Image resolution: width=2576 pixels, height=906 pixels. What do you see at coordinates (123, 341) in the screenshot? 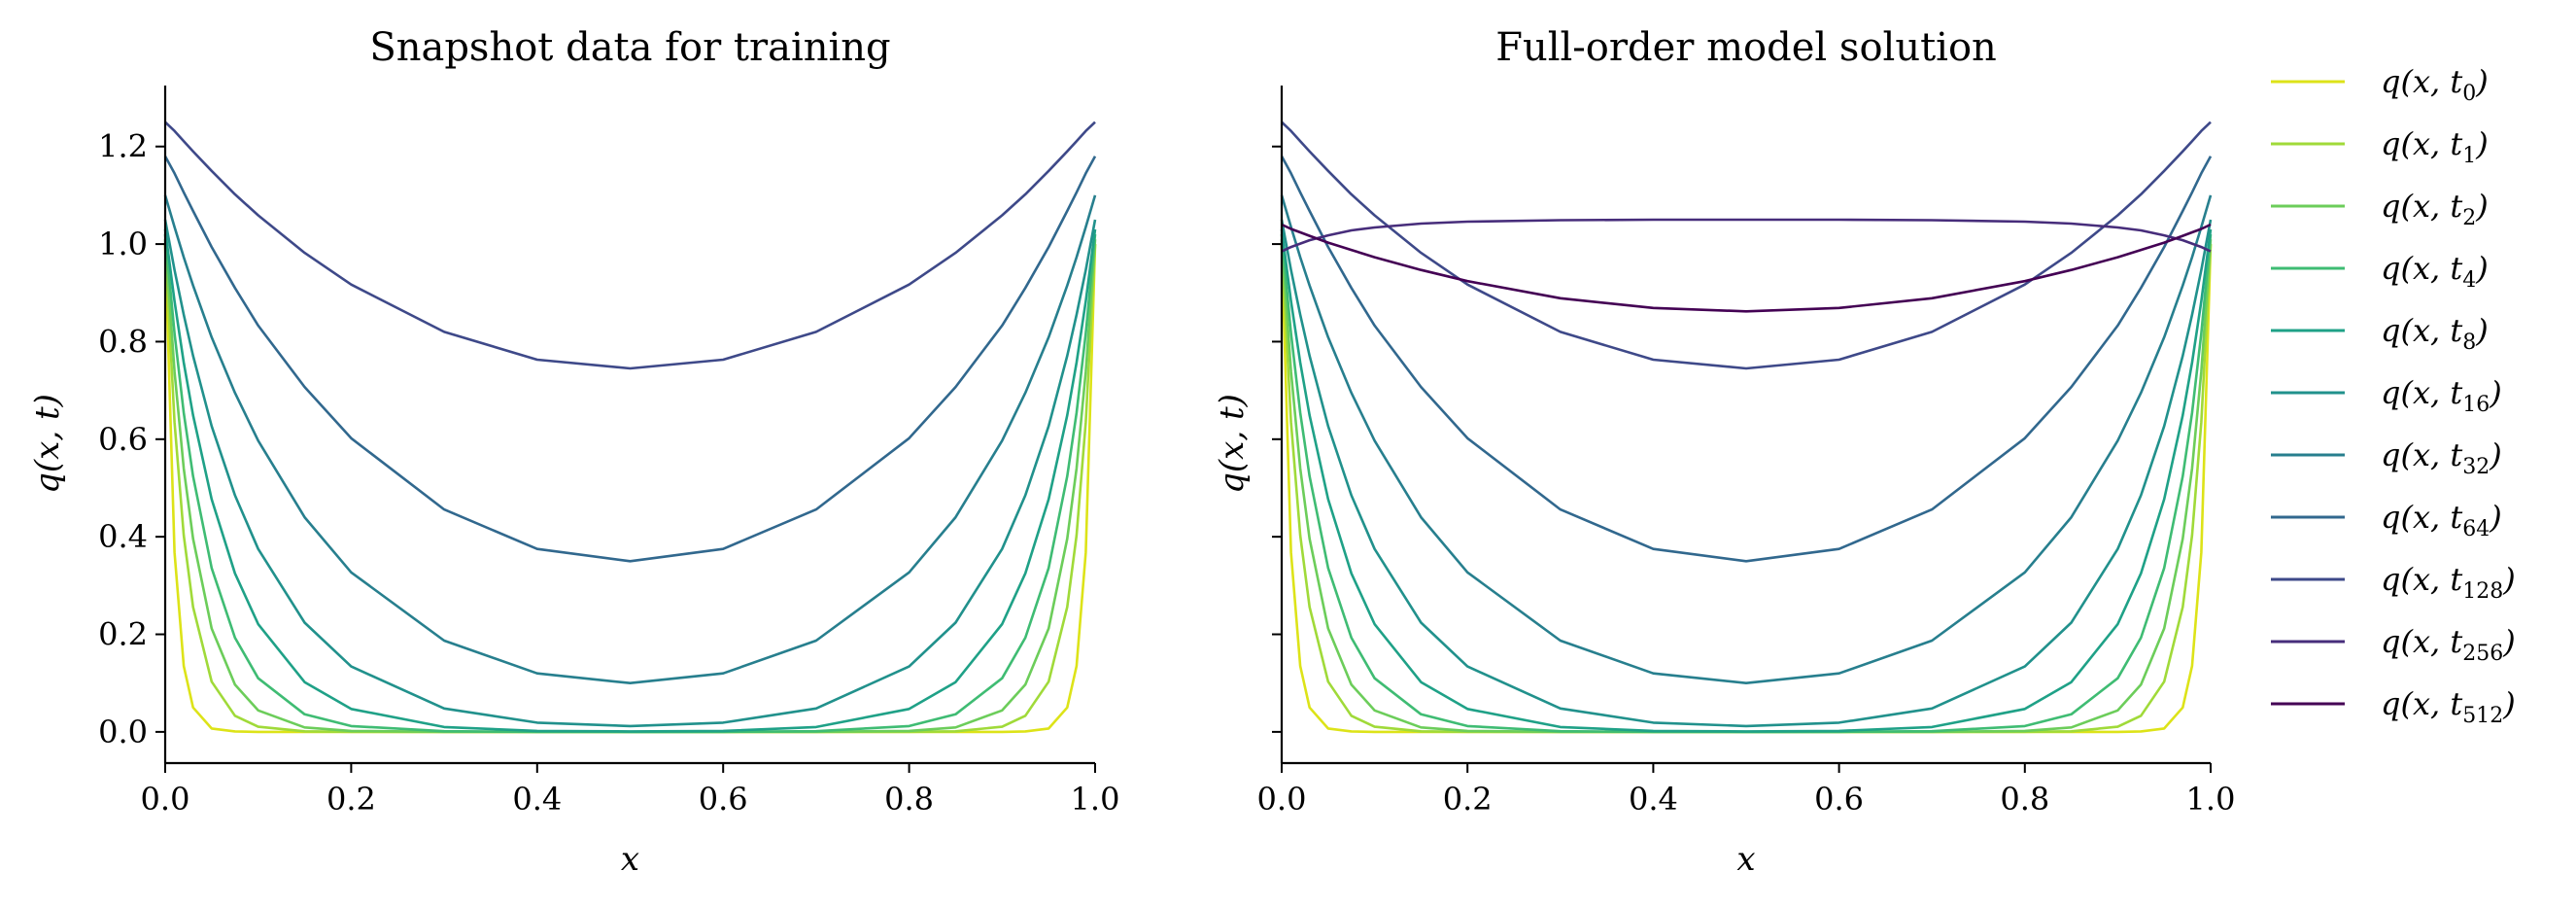
I see `y-tick-label: 0.8` at bounding box center [123, 341].